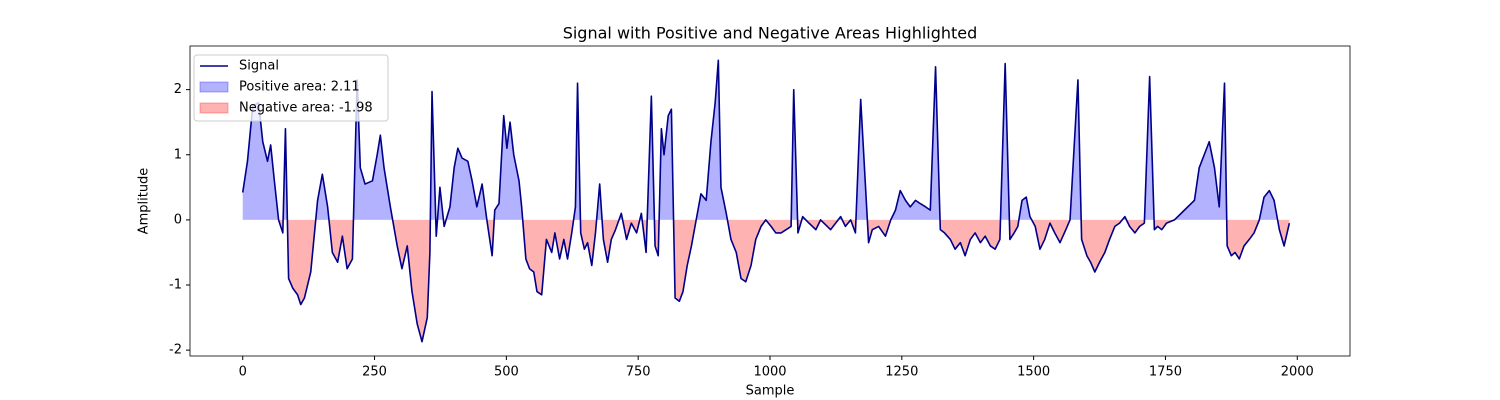  I want to click on y-axis-label: Amplitude, so click(144, 201).